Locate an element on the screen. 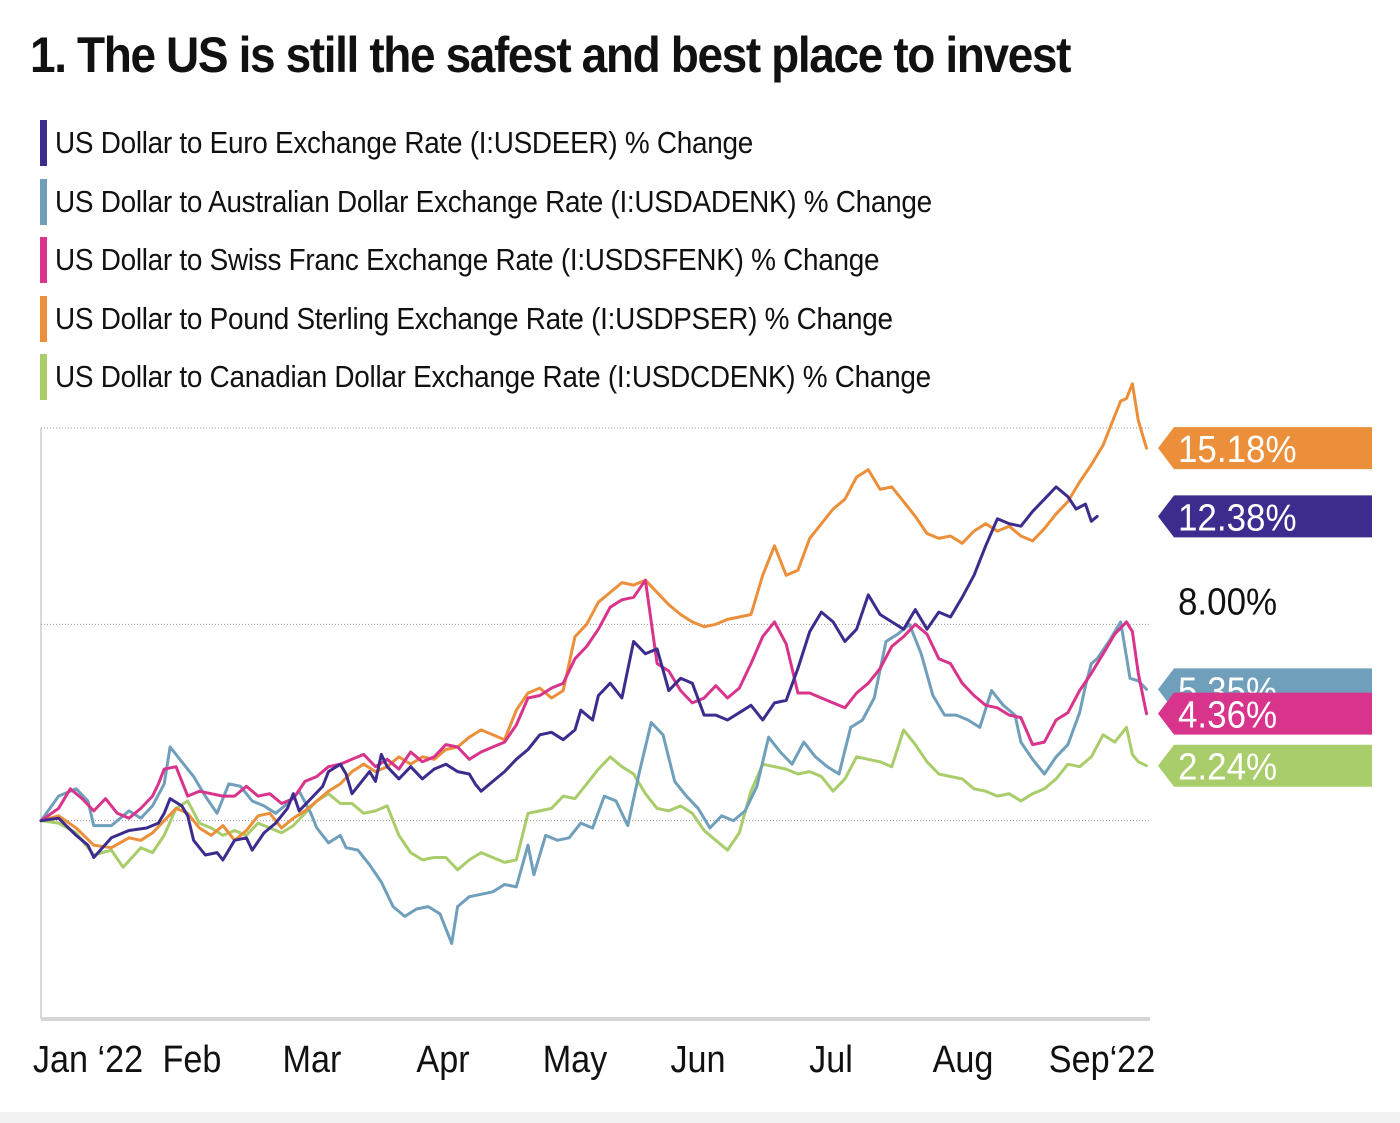 Image resolution: width=1400 pixels, height=1123 pixels. footer-bar is located at coordinates (700, 1117).